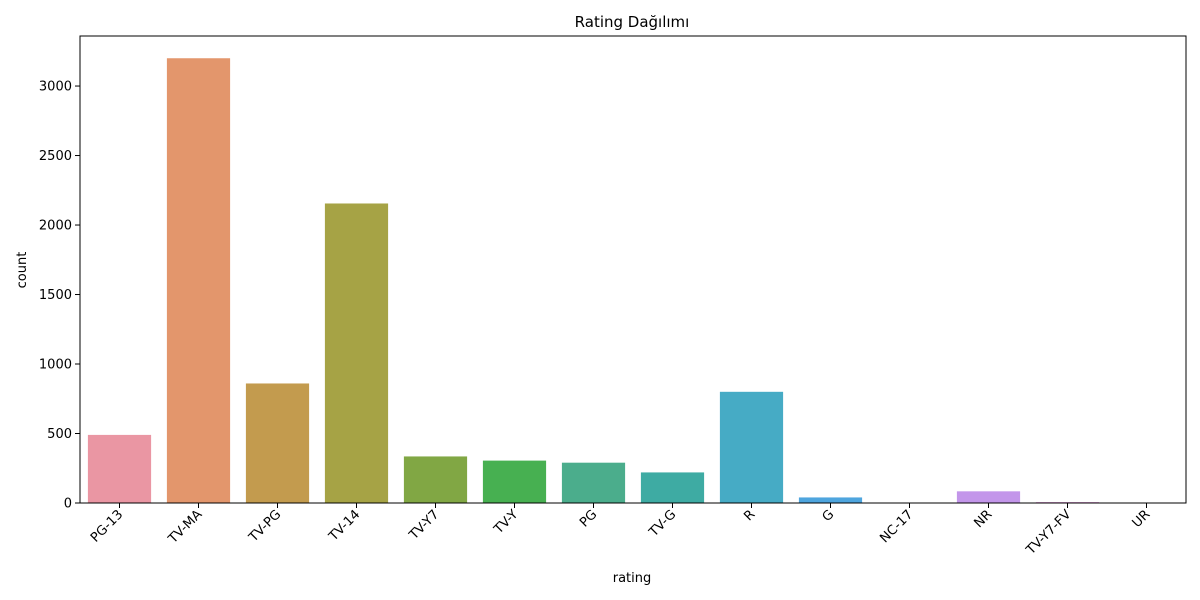 This screenshot has height=600, width=1200. I want to click on x-tick-label: TV-14, so click(345, 526).